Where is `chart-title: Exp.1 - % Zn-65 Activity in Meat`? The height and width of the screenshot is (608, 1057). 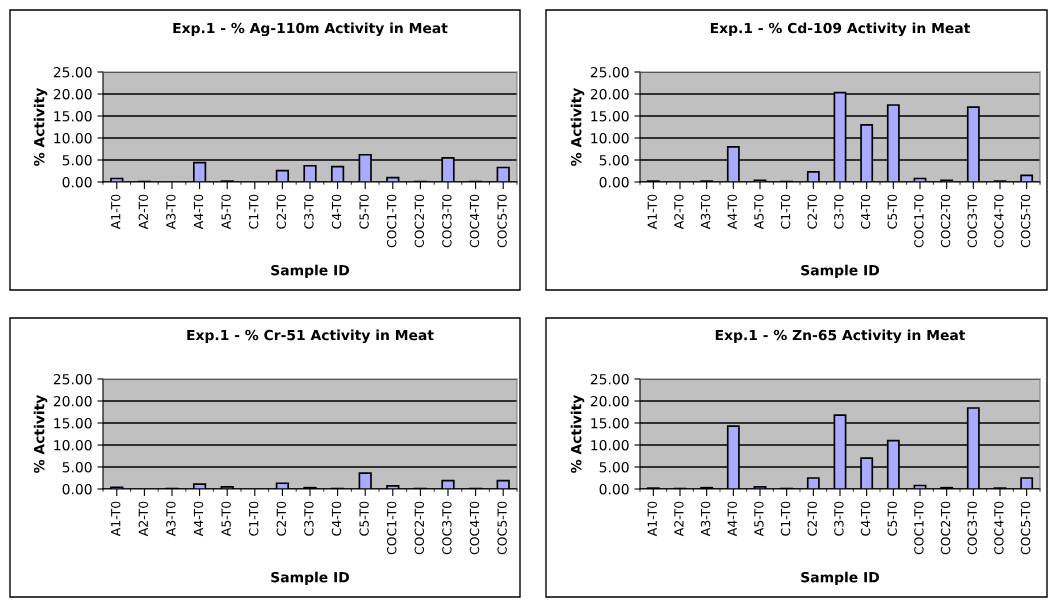 chart-title: Exp.1 - % Zn-65 Activity in Meat is located at coordinates (840, 336).